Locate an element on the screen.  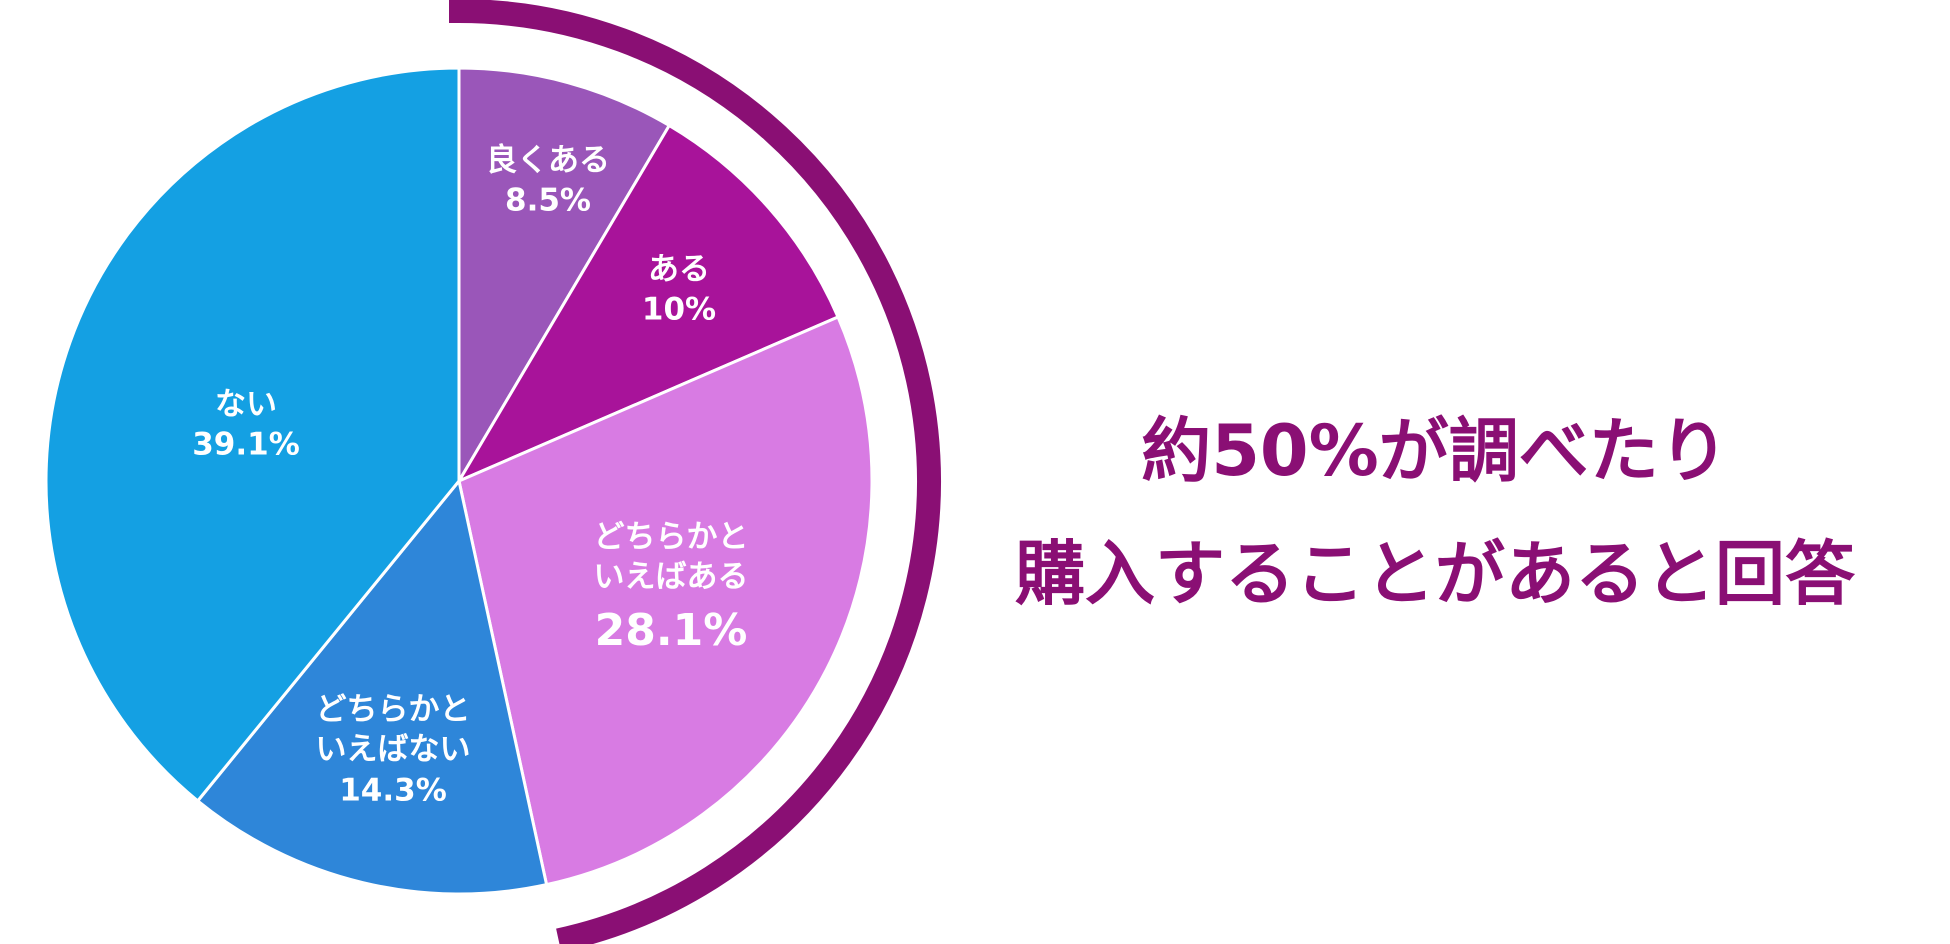
category-label: 良くある is located at coordinates (548, 160).